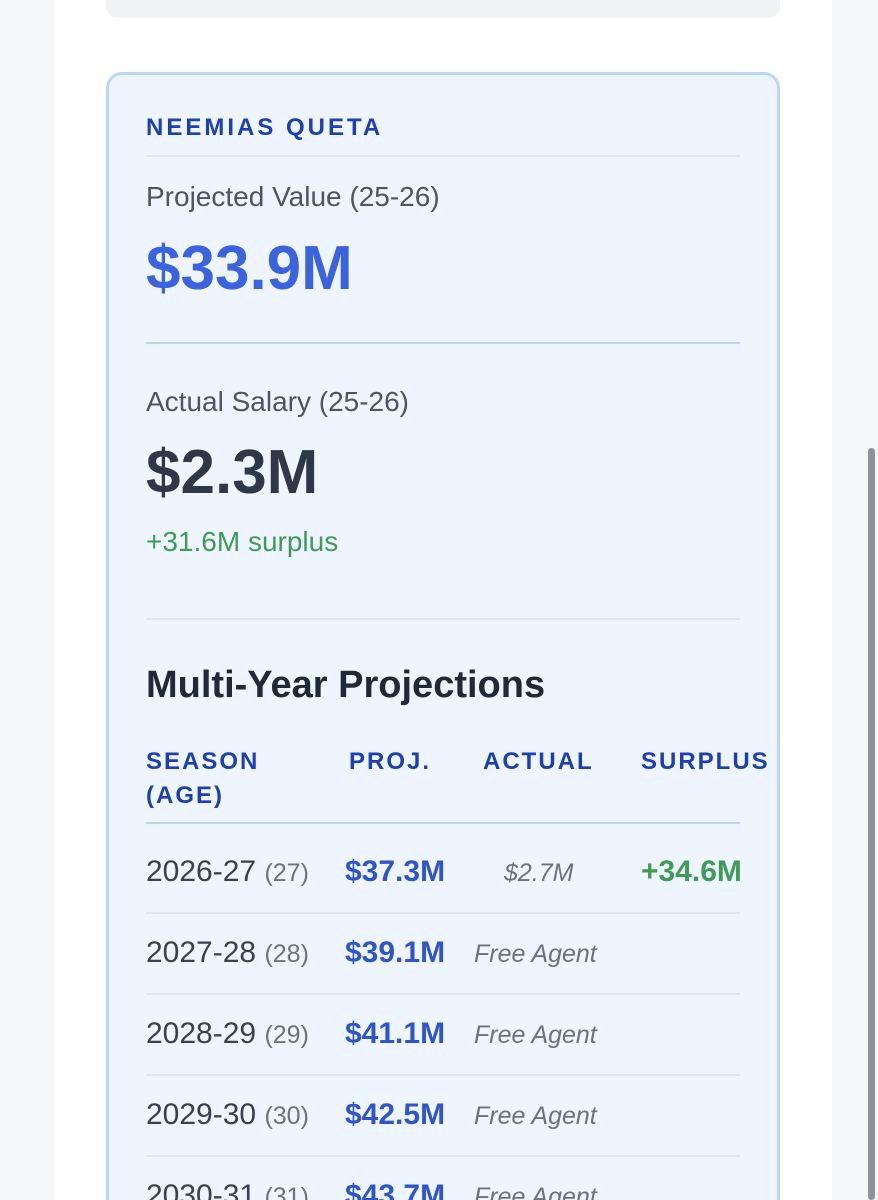 This screenshot has height=1200, width=878. I want to click on row-season: 2026-27 (27), so click(227, 872).